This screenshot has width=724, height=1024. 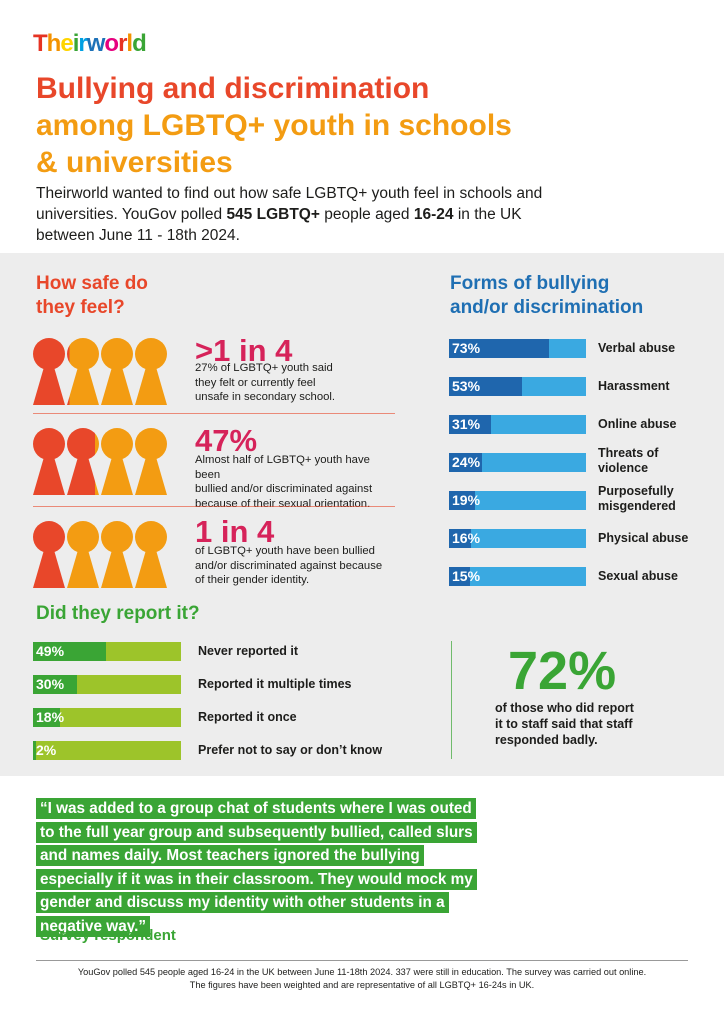 What do you see at coordinates (283, 503) in the screenshot?
I see `safety-stat-2-text-l3: because of their sexual orientation.` at bounding box center [283, 503].